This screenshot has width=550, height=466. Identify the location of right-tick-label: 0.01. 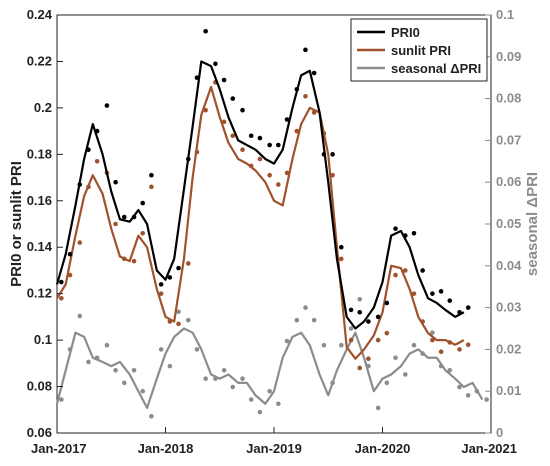
(508, 390).